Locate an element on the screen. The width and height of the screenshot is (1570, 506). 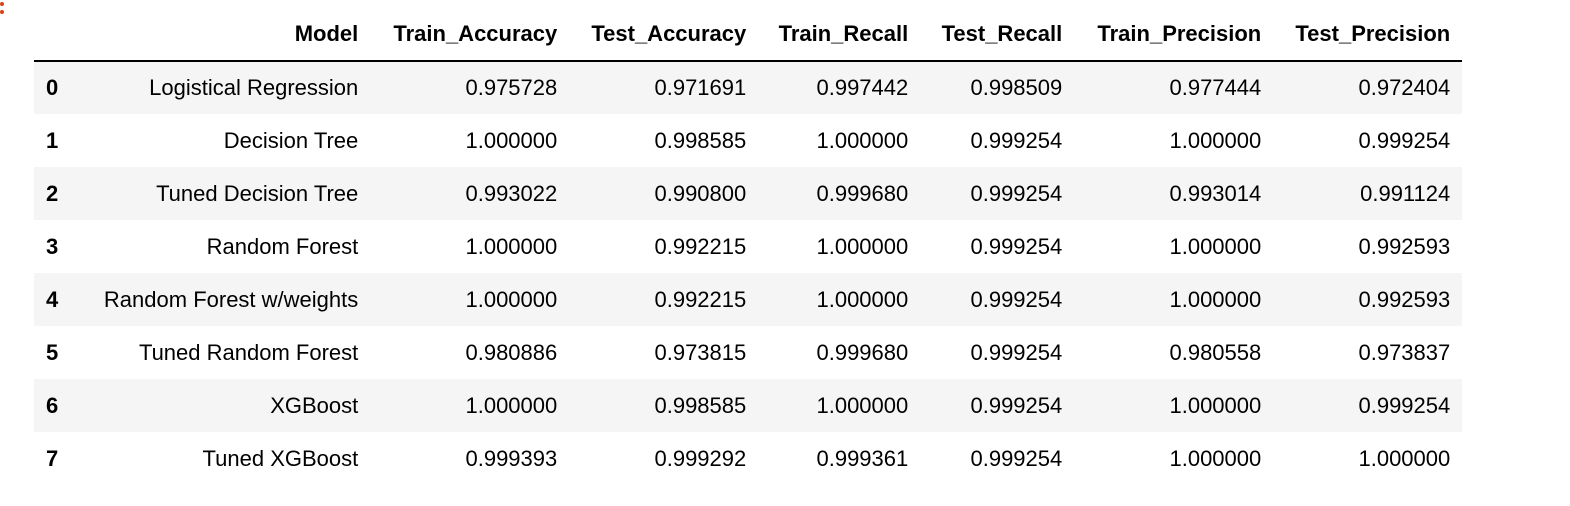
model-name-cell: Logistical Regression is located at coordinates (254, 87).